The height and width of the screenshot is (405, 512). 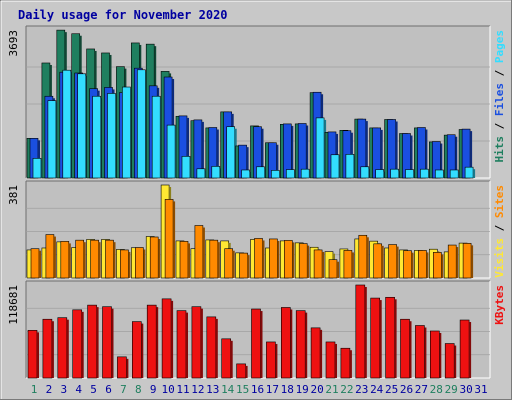 I want to click on day-label-31: 31, so click(x=480, y=389).